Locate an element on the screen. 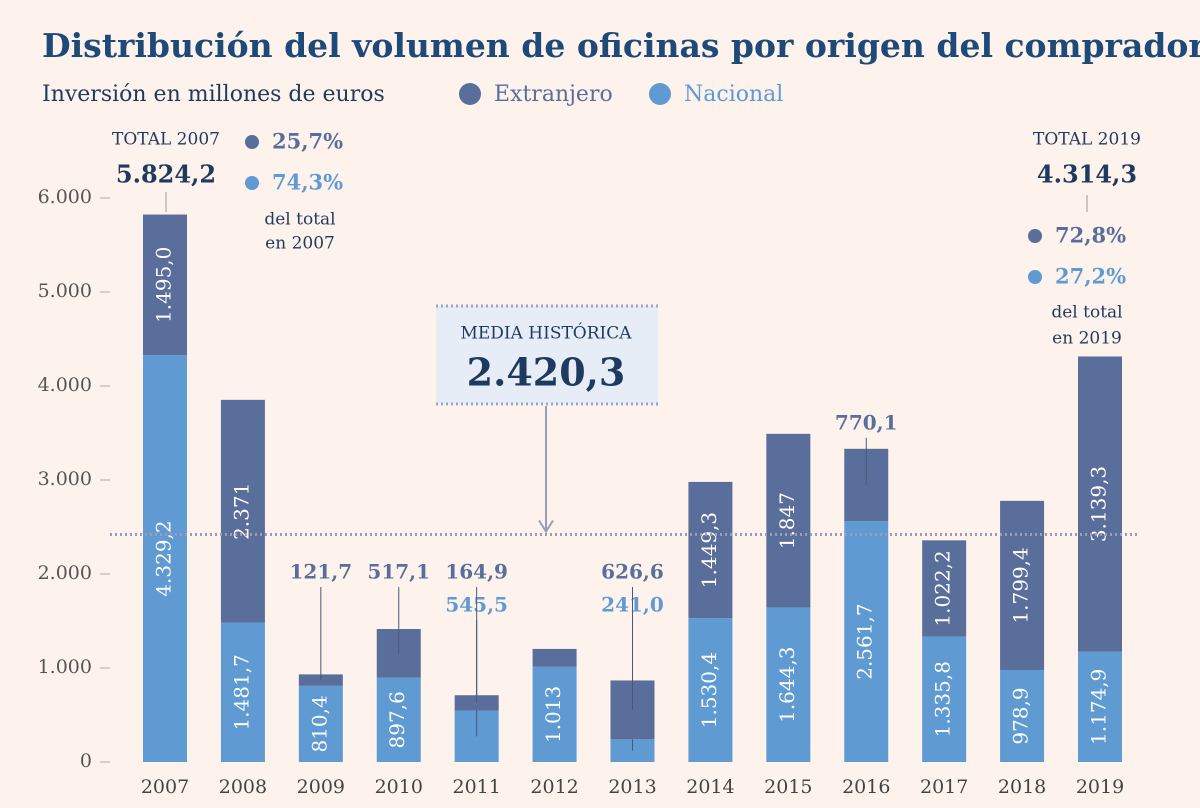 This screenshot has width=1200, height=808. value-label: 4.329,2 is located at coordinates (164, 558).